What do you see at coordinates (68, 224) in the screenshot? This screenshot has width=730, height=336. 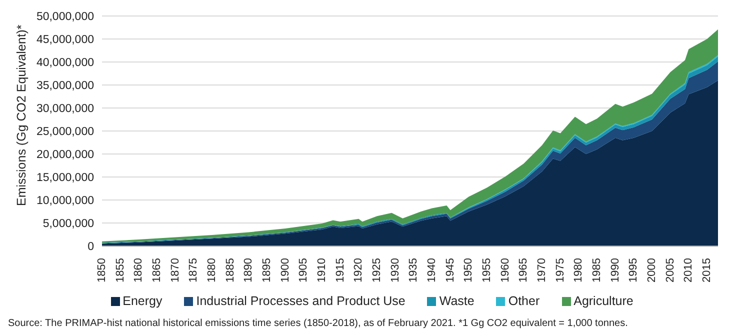 I see `y-tick-label: 5,000,000` at bounding box center [68, 224].